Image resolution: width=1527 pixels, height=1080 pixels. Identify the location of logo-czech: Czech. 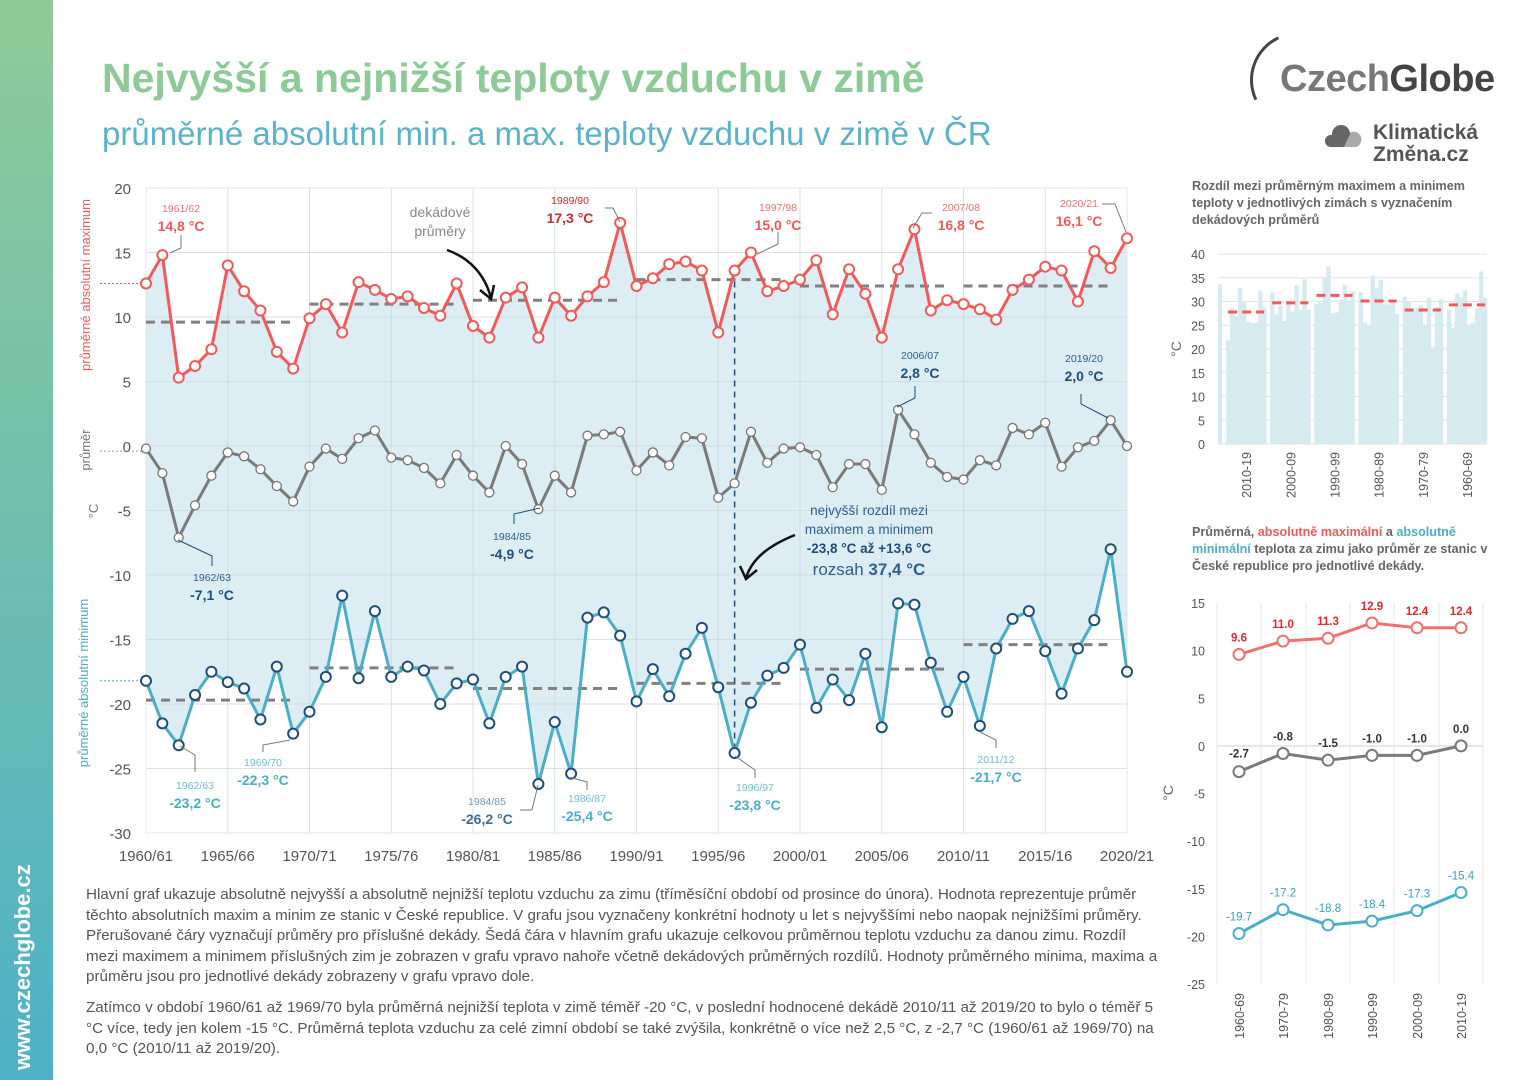
(1335, 79).